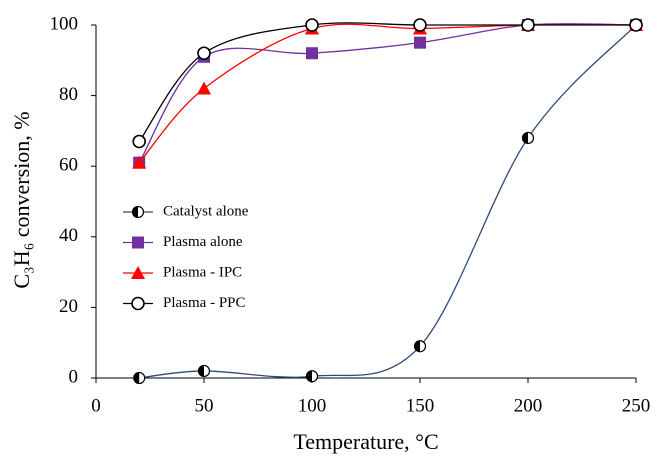  I want to click on legend-label: Catalyst alone, so click(206, 211).